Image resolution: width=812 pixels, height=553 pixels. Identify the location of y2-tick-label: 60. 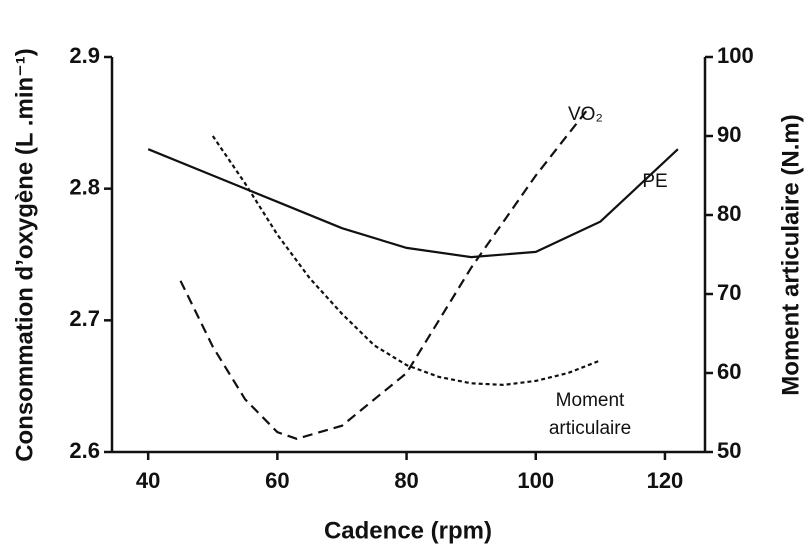
(729, 371).